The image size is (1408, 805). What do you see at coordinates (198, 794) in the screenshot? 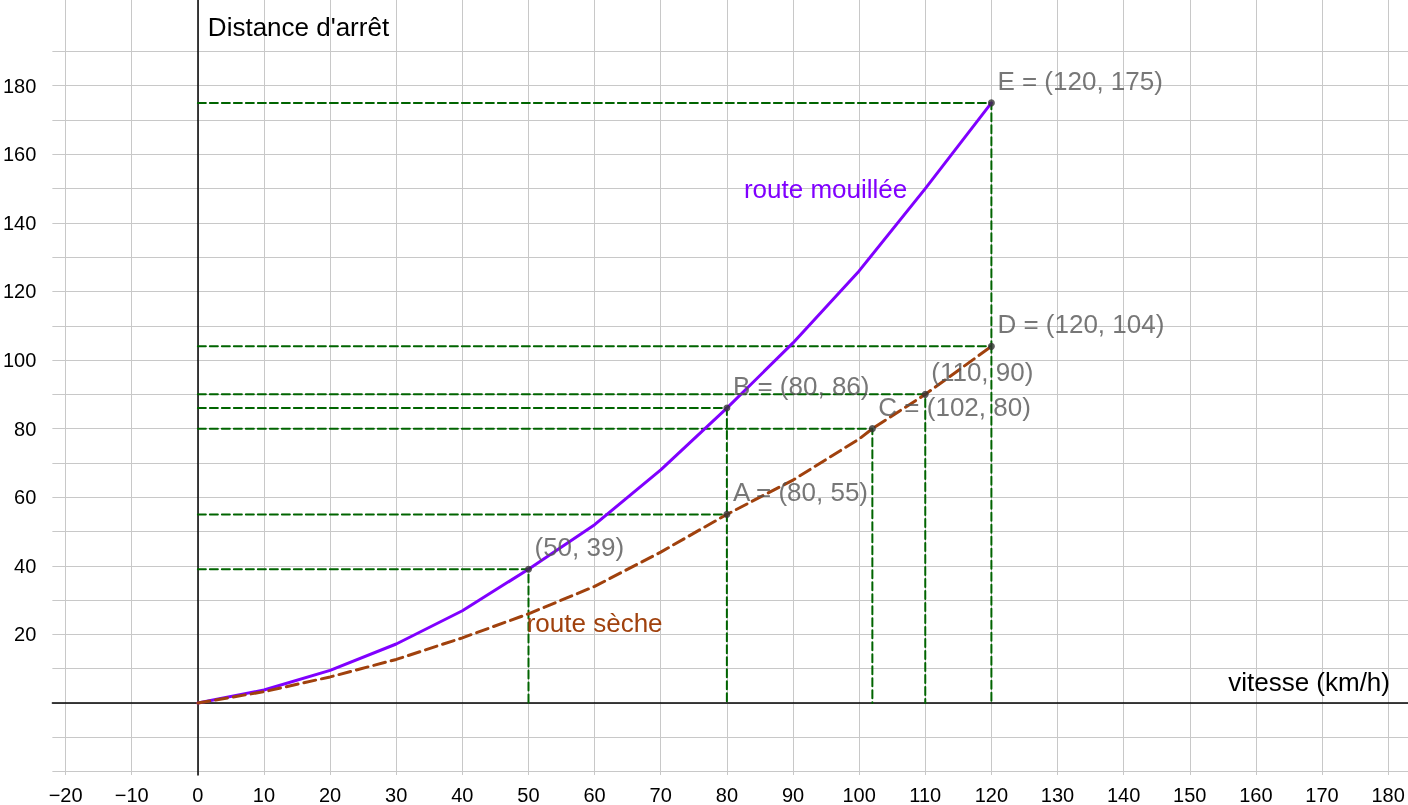
I see `x-tick-label: 0` at bounding box center [198, 794].